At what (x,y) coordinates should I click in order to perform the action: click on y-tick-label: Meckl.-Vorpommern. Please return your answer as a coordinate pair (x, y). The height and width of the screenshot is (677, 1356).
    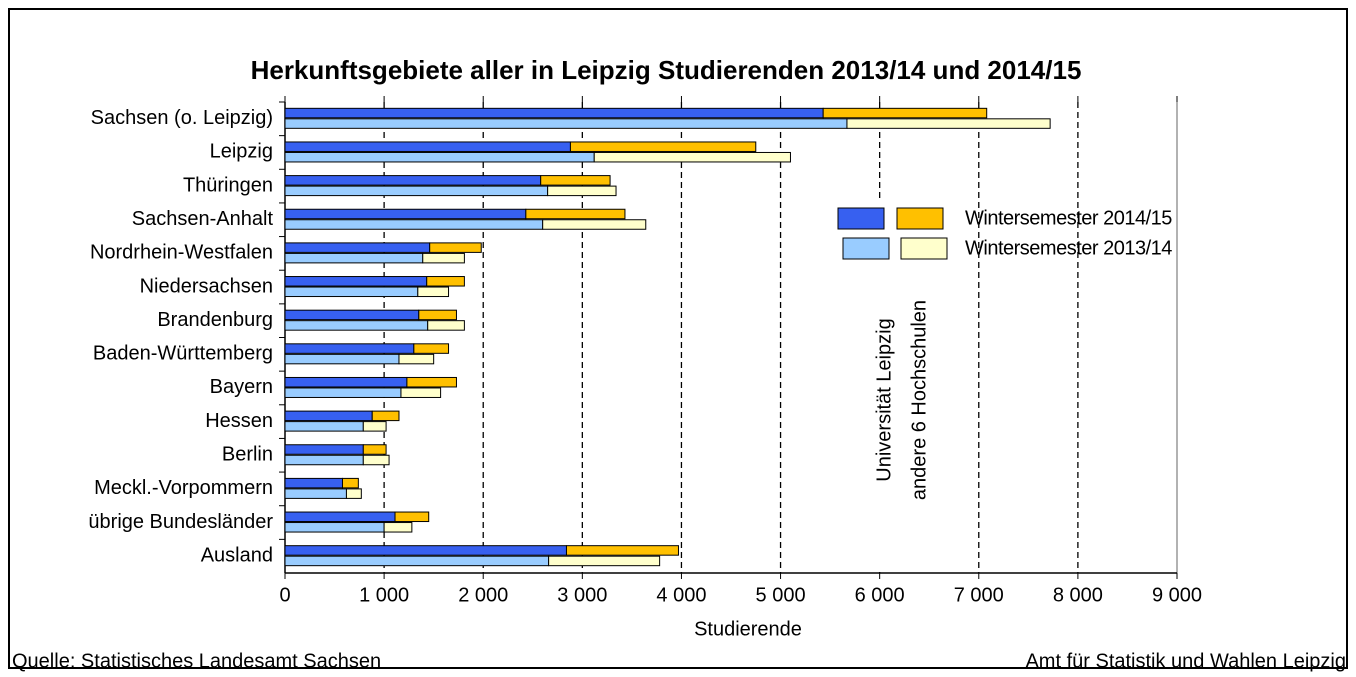
    Looking at the image, I should click on (183, 488).